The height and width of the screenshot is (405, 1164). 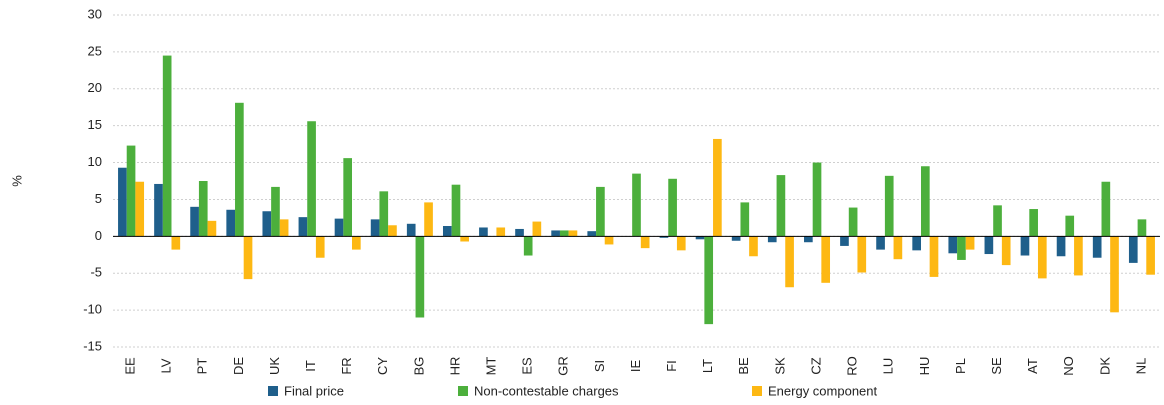 What do you see at coordinates (1104, 366) in the screenshot?
I see `x-tick-label: DK` at bounding box center [1104, 366].